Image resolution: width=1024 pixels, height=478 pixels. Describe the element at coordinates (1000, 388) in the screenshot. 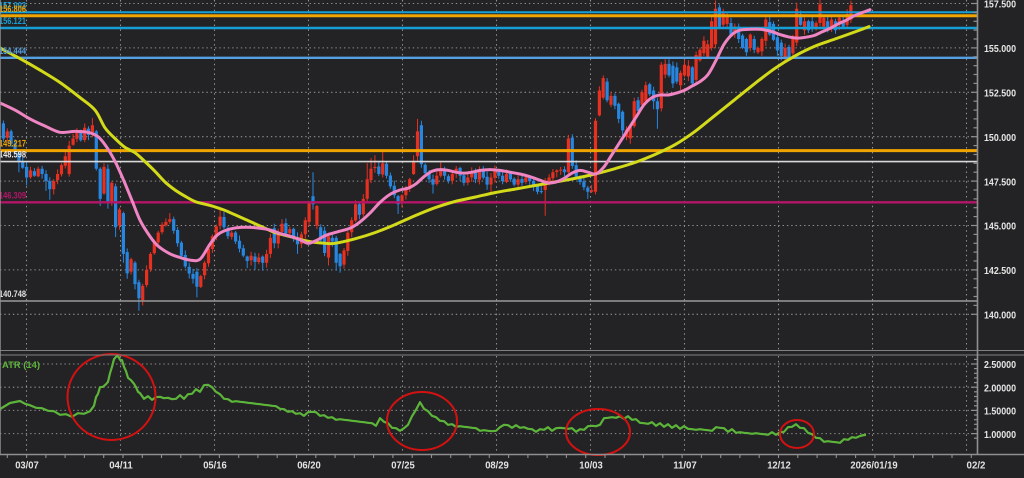

I see `svg-text: 2.00000` at that location.